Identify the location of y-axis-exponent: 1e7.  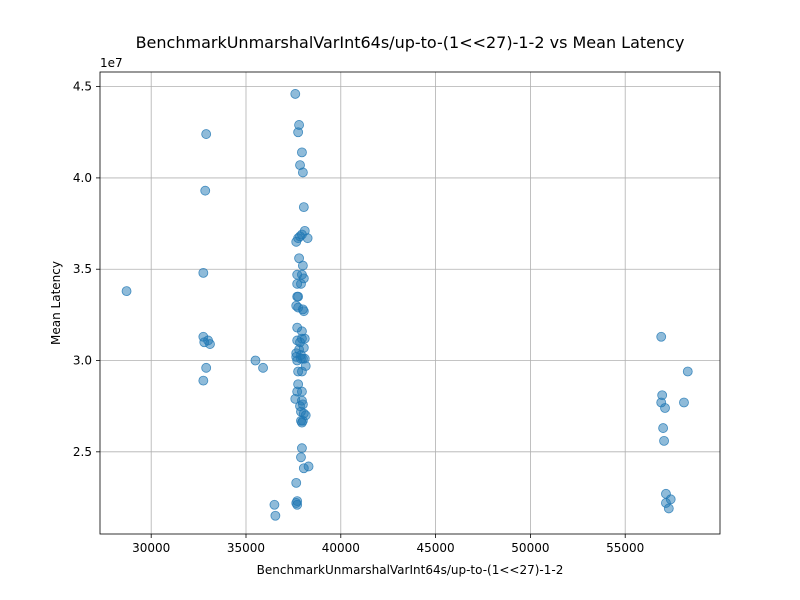
(111, 63).